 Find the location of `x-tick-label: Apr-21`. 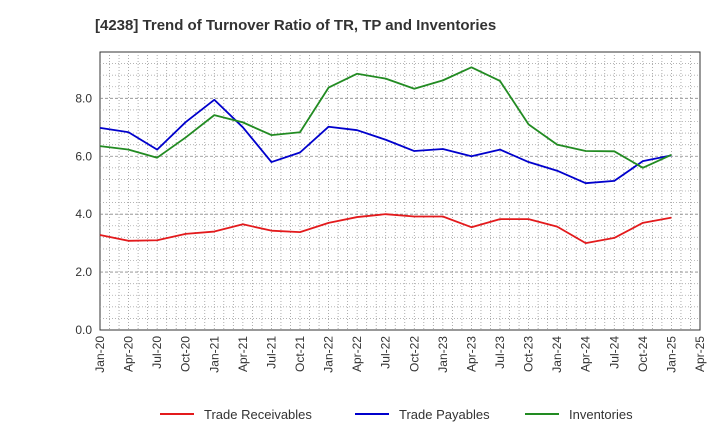

x-tick-label: Apr-21 is located at coordinates (243, 354).